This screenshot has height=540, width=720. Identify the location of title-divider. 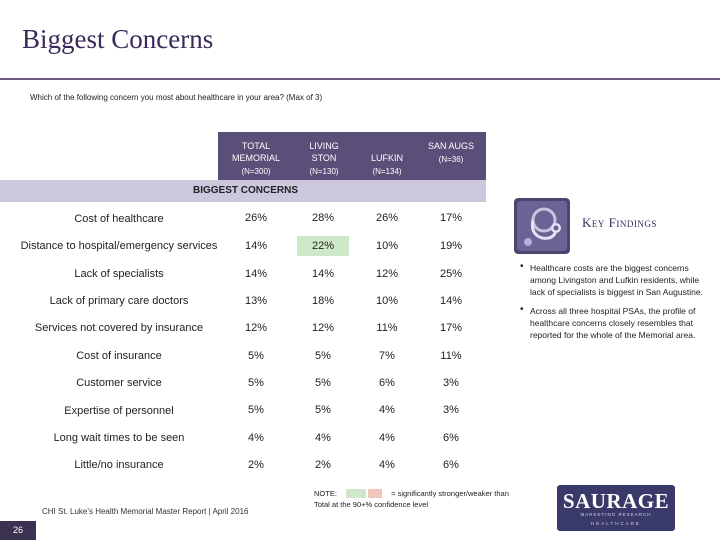
(360, 79).